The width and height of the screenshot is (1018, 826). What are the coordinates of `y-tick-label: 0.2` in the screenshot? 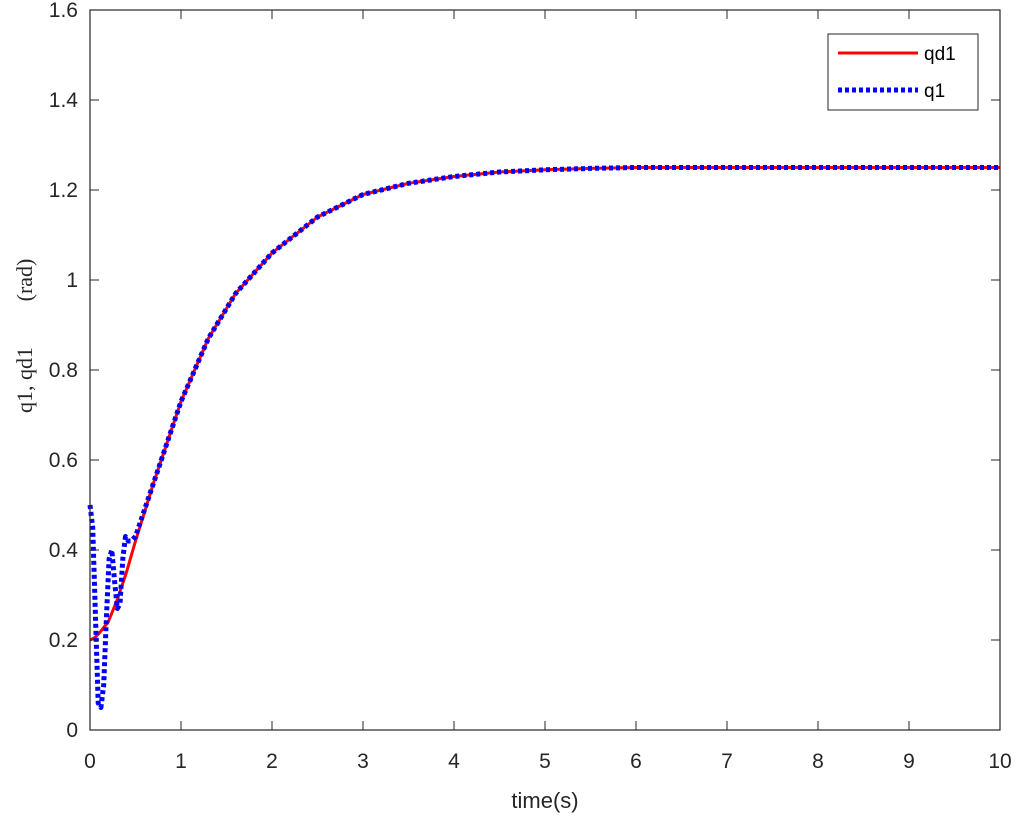 It's located at (63, 640).